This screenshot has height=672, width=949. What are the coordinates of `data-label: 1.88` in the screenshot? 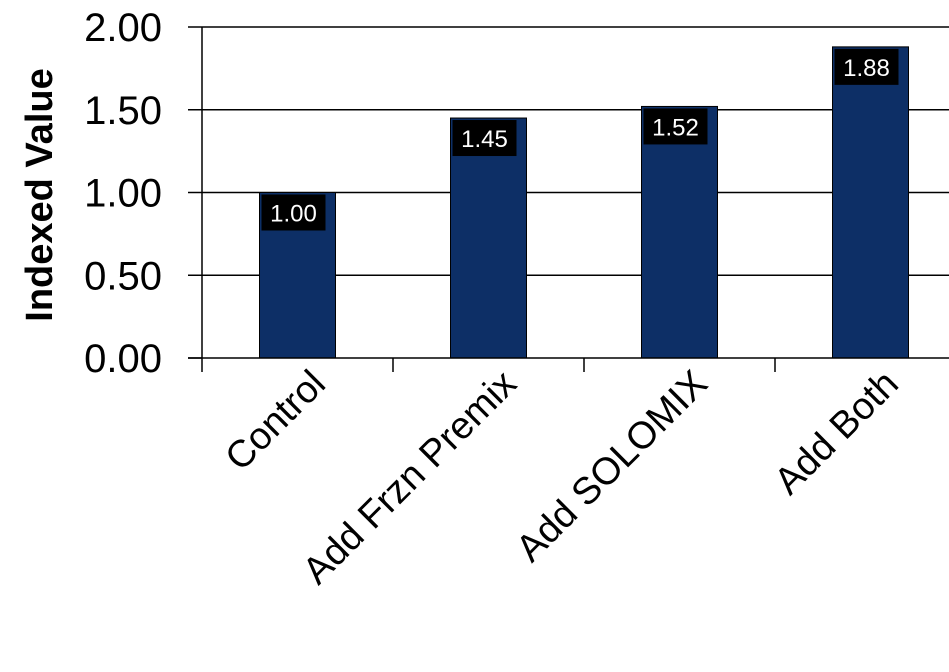 It's located at (866, 68).